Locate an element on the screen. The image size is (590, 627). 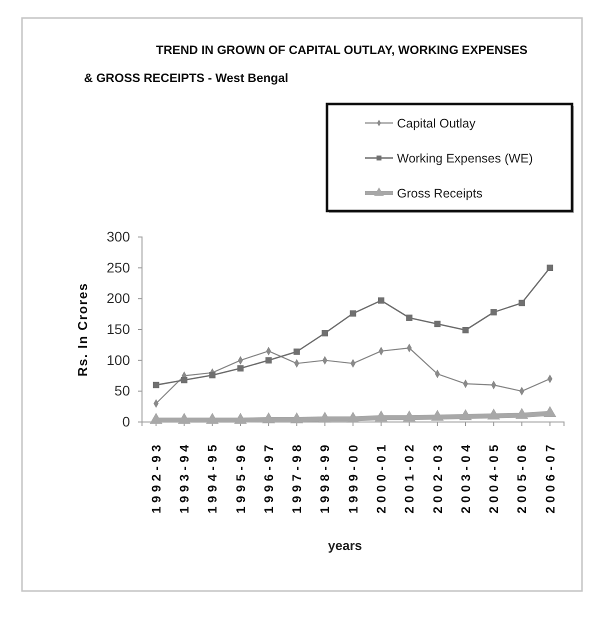
y-tick-label: 250 is located at coordinates (118, 267).